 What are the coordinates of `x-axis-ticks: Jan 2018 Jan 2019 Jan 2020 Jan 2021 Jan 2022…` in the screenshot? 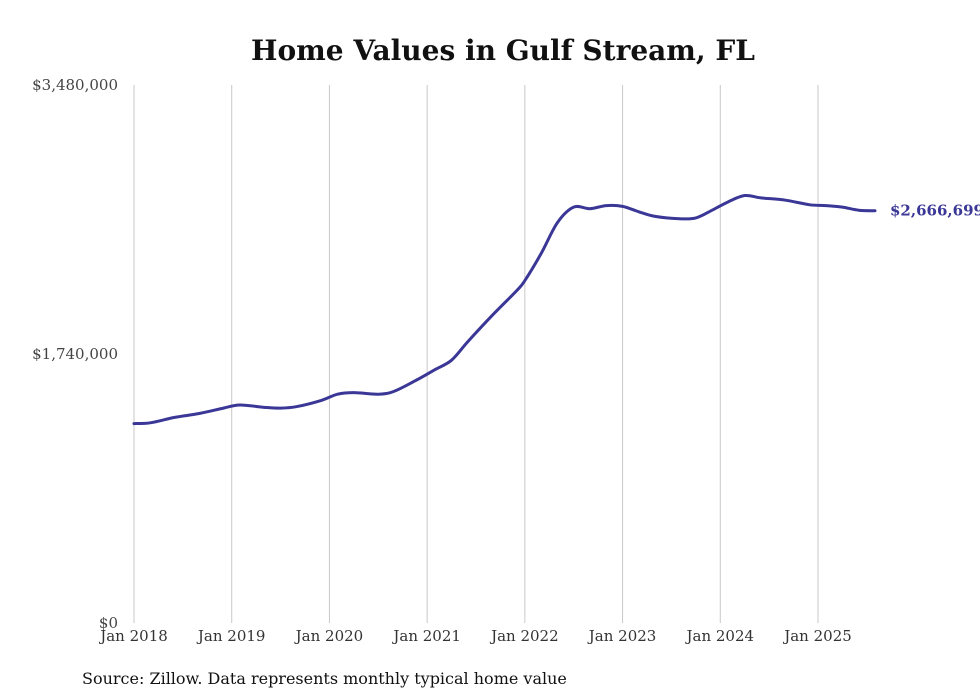 It's located at (475, 636).